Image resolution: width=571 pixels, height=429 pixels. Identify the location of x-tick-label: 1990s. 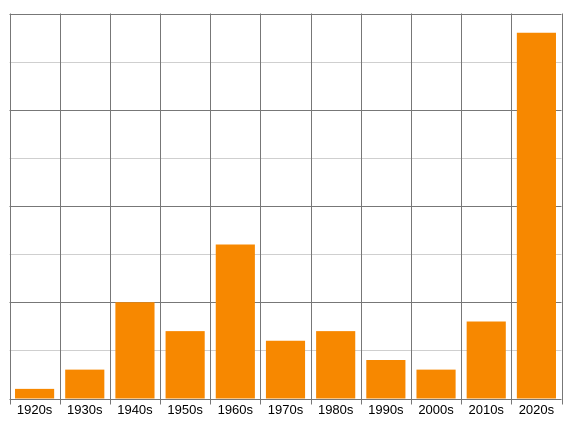
(386, 409).